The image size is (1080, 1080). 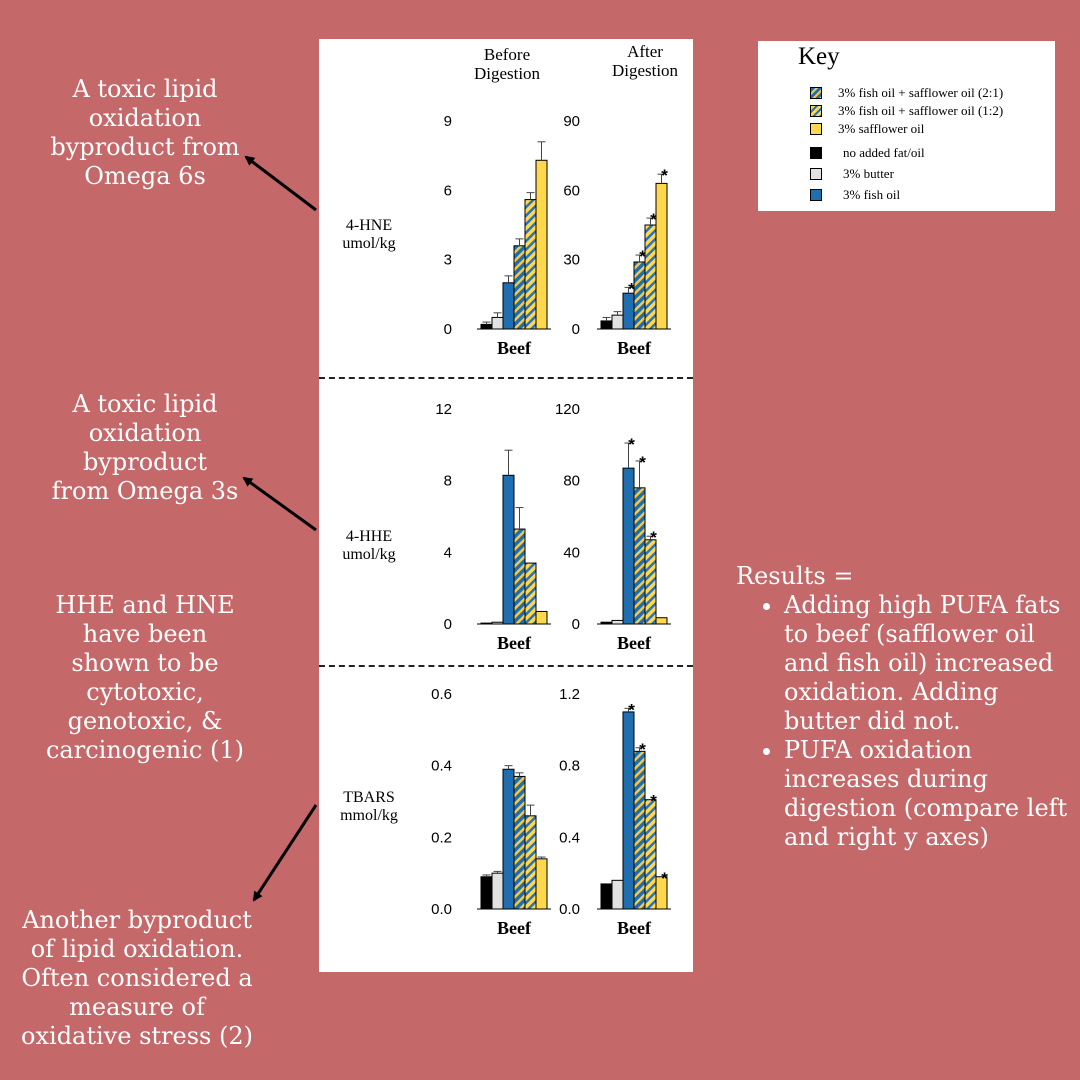 I want to click on hne-arrow, so click(x=280, y=183).